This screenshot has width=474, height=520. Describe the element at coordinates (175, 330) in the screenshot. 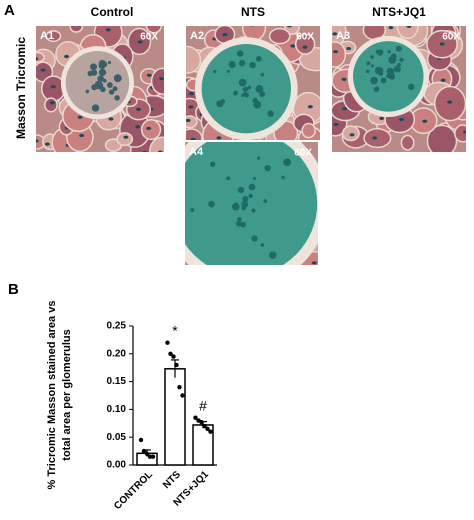

I see `significance-mark: *` at that location.